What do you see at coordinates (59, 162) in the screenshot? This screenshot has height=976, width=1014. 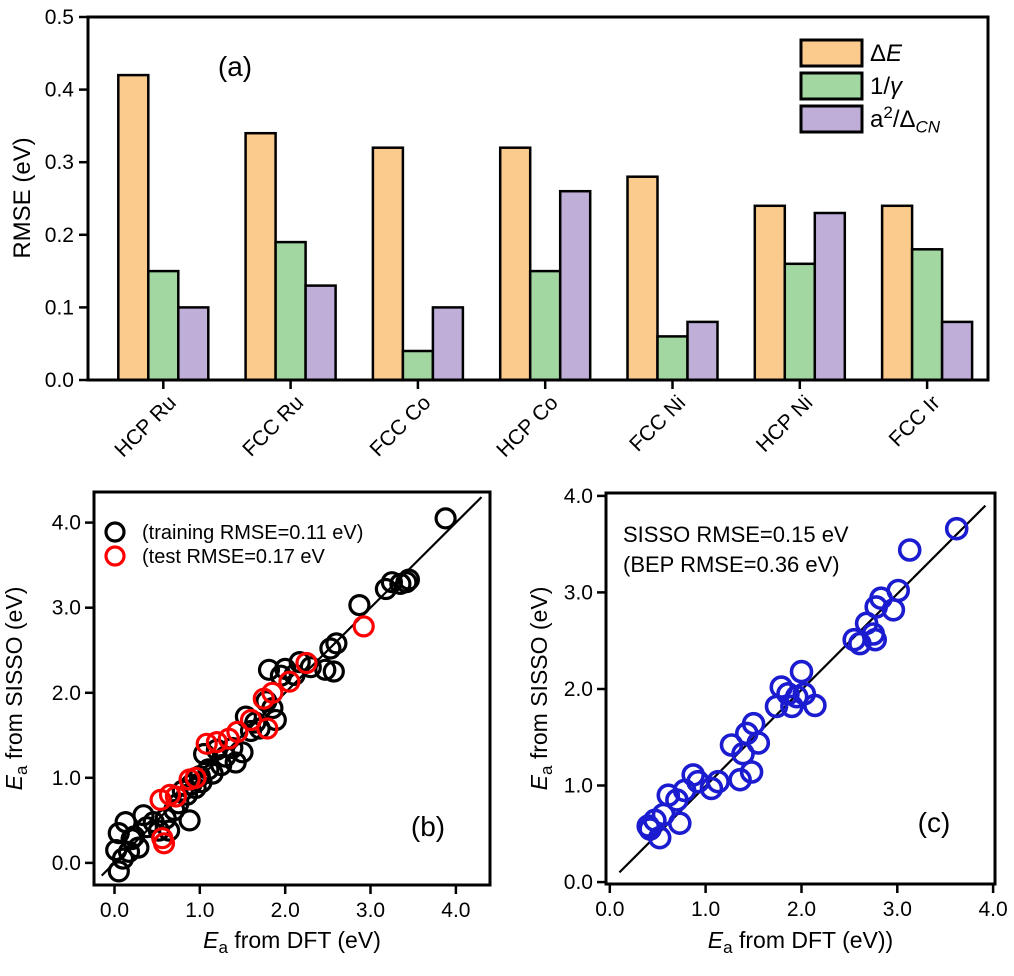 I see `y-tick-label: 0.3` at bounding box center [59, 162].